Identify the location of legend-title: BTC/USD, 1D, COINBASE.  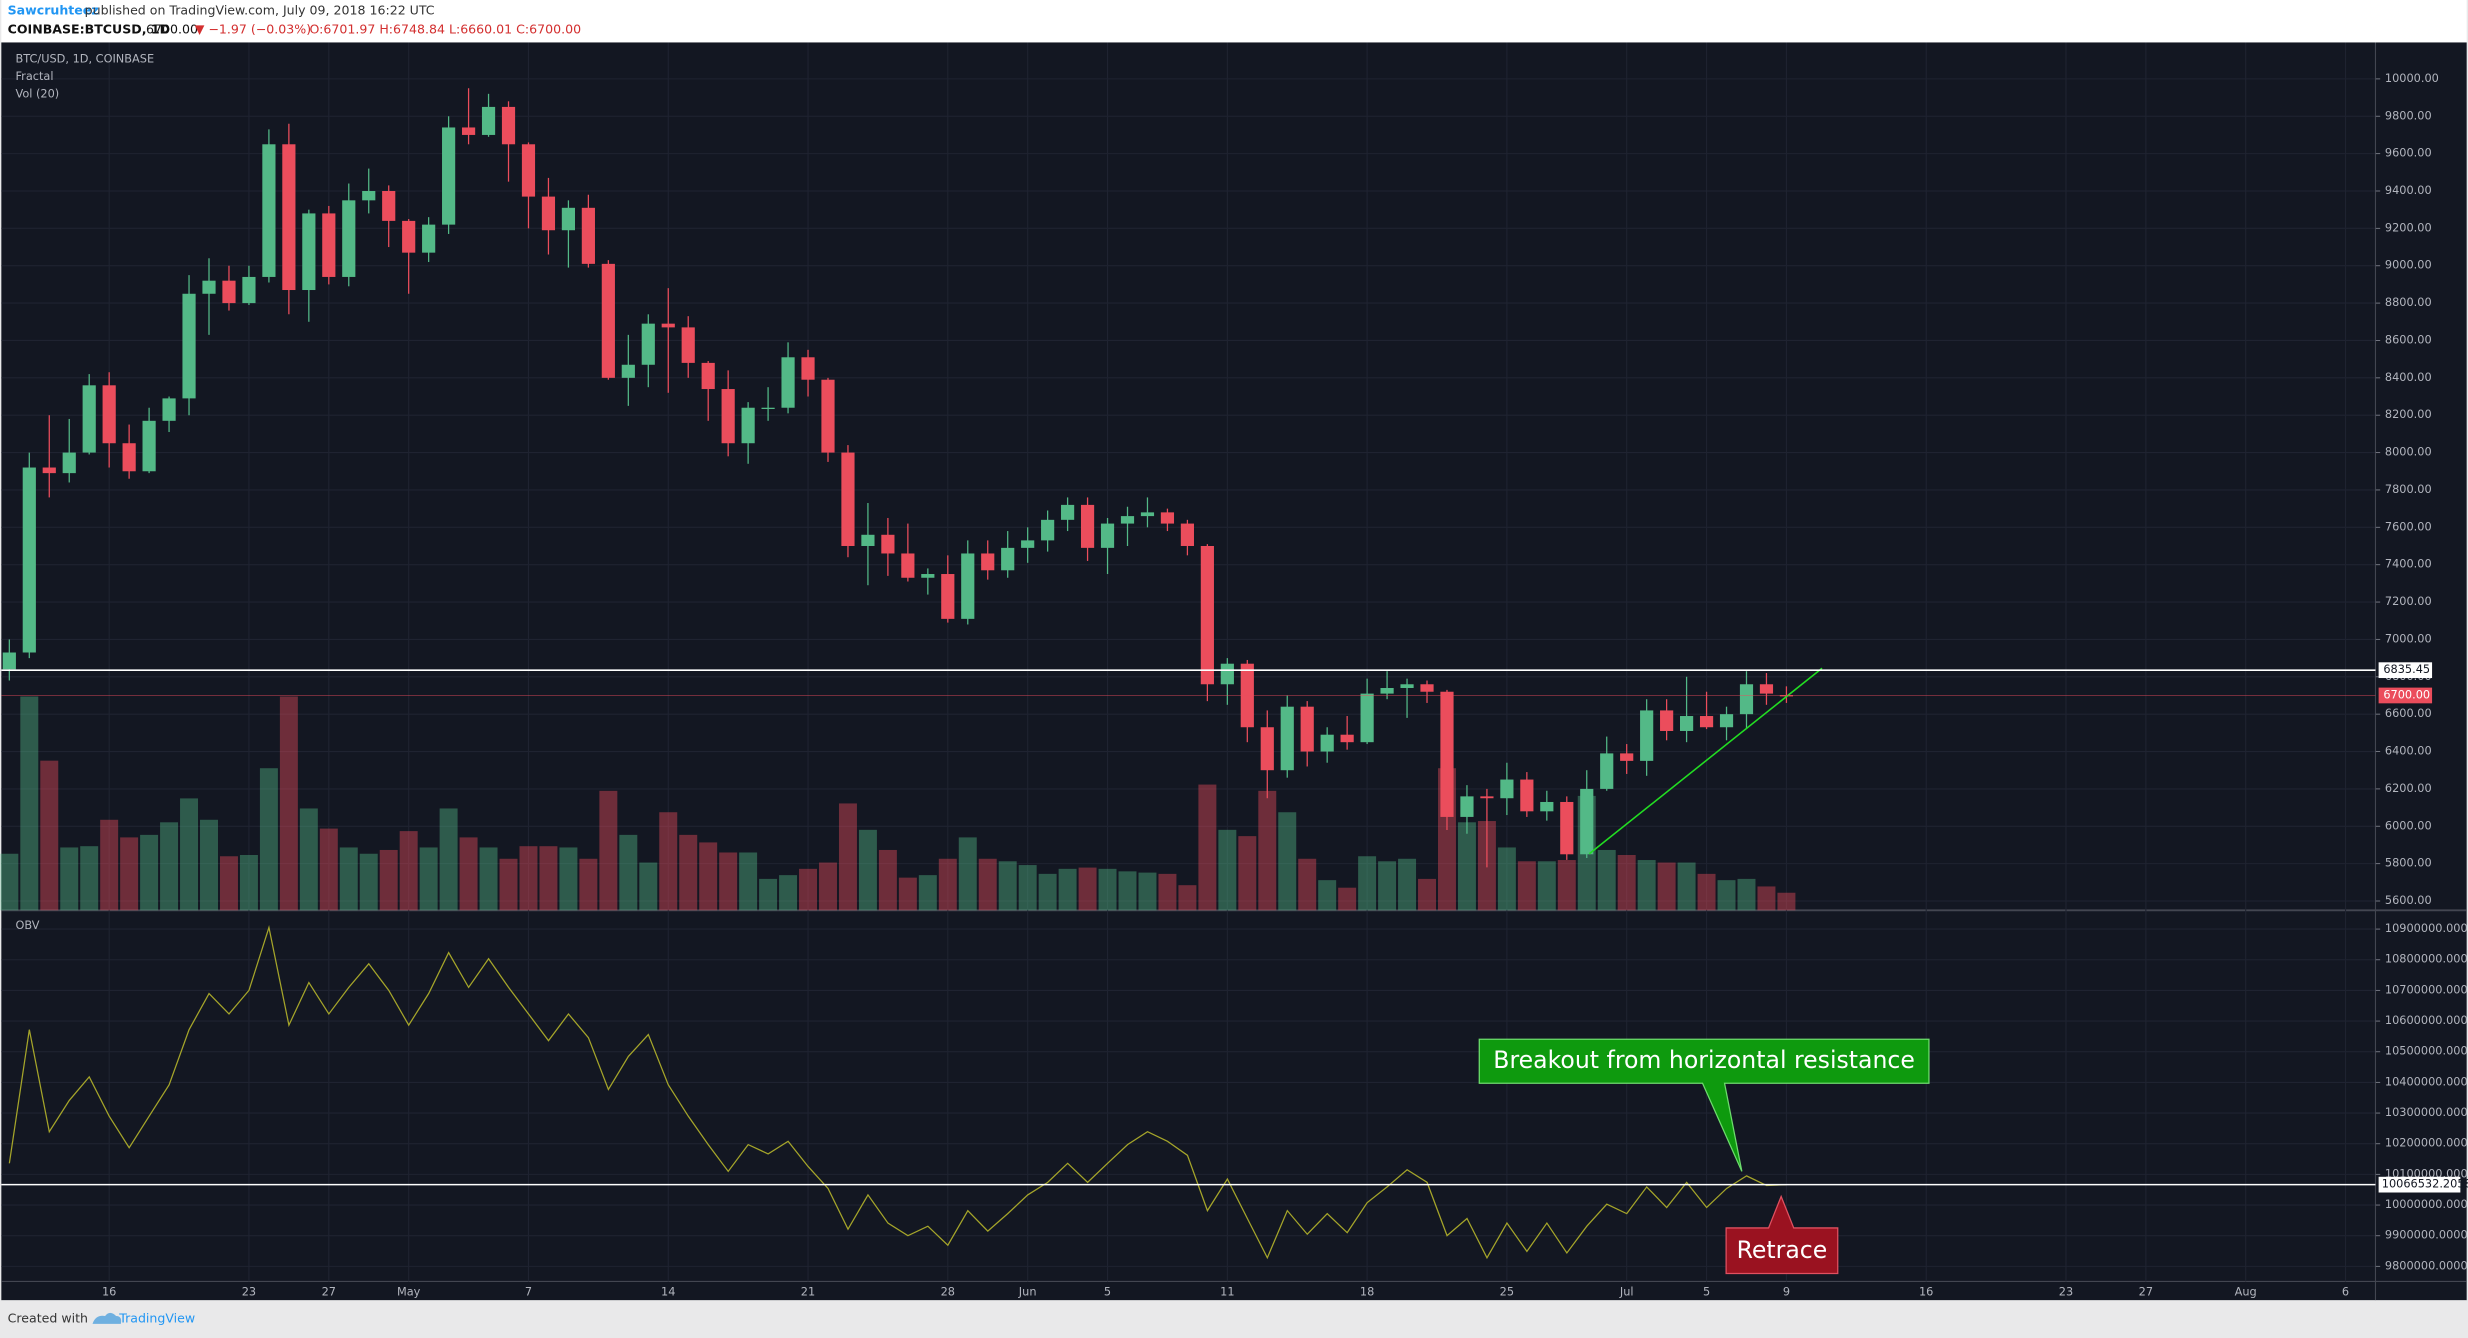
(84, 59).